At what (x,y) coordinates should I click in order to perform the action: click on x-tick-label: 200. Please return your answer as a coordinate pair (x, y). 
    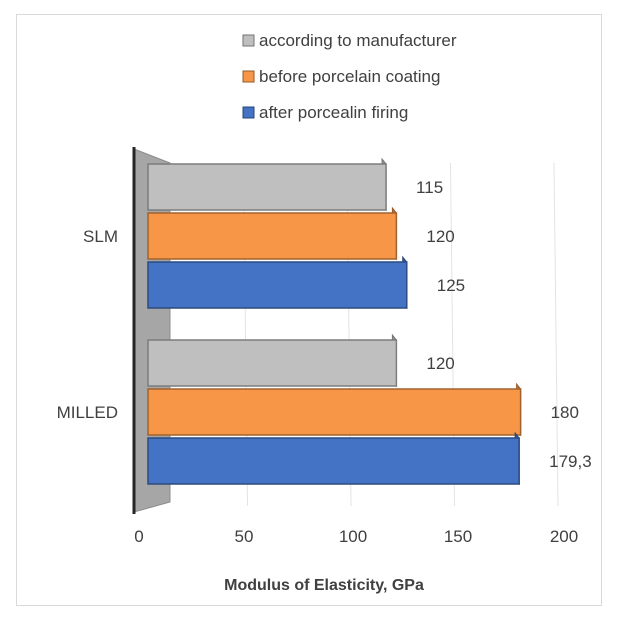
    Looking at the image, I should click on (564, 536).